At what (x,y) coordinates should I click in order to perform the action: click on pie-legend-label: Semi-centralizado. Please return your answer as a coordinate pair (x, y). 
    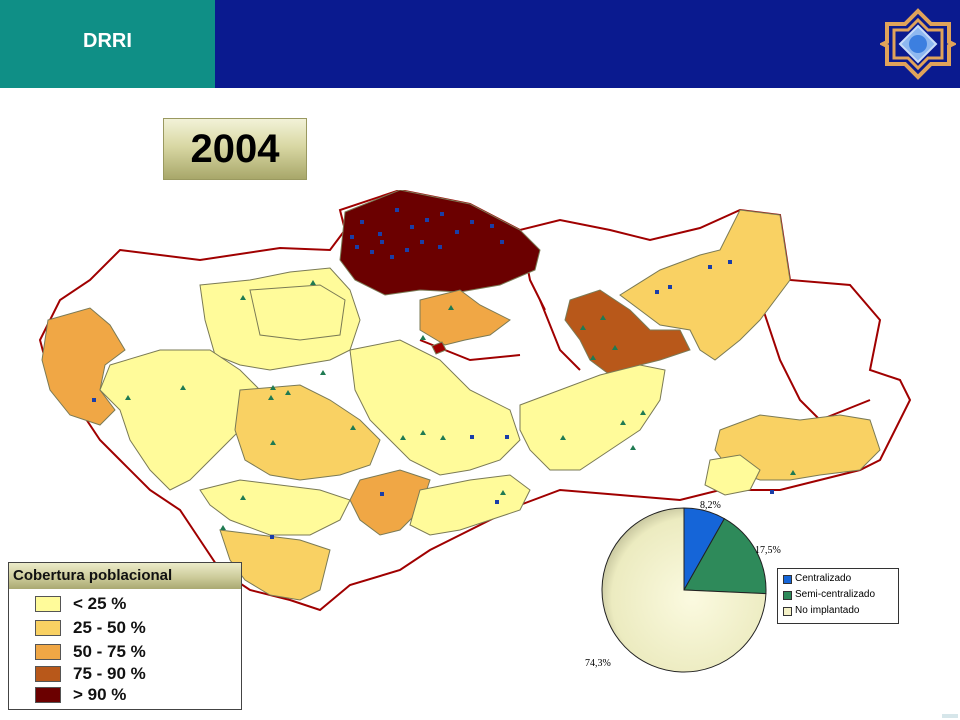
    Looking at the image, I should click on (835, 594).